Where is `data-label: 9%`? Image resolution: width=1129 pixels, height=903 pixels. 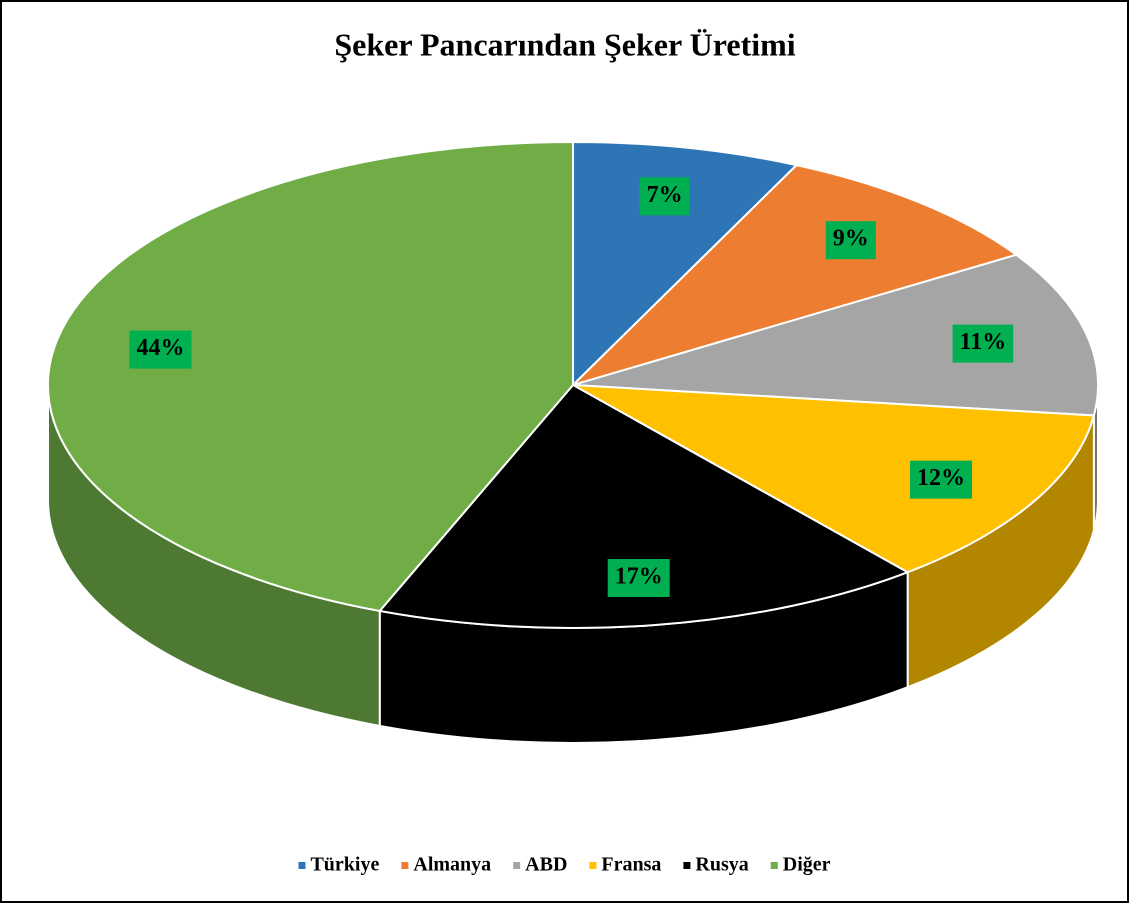
data-label: 9% is located at coordinates (851, 239).